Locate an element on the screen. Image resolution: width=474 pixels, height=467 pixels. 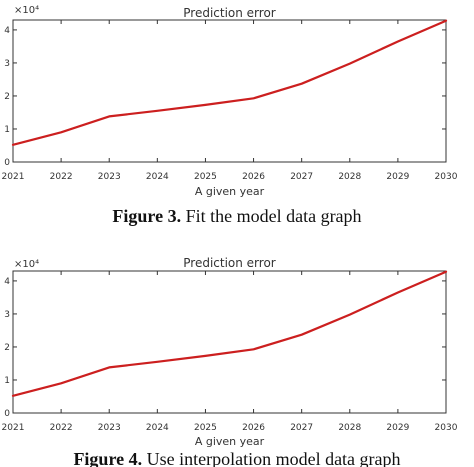
caption-figure-4-text: Use interpolation model data graph is located at coordinates (271, 458).